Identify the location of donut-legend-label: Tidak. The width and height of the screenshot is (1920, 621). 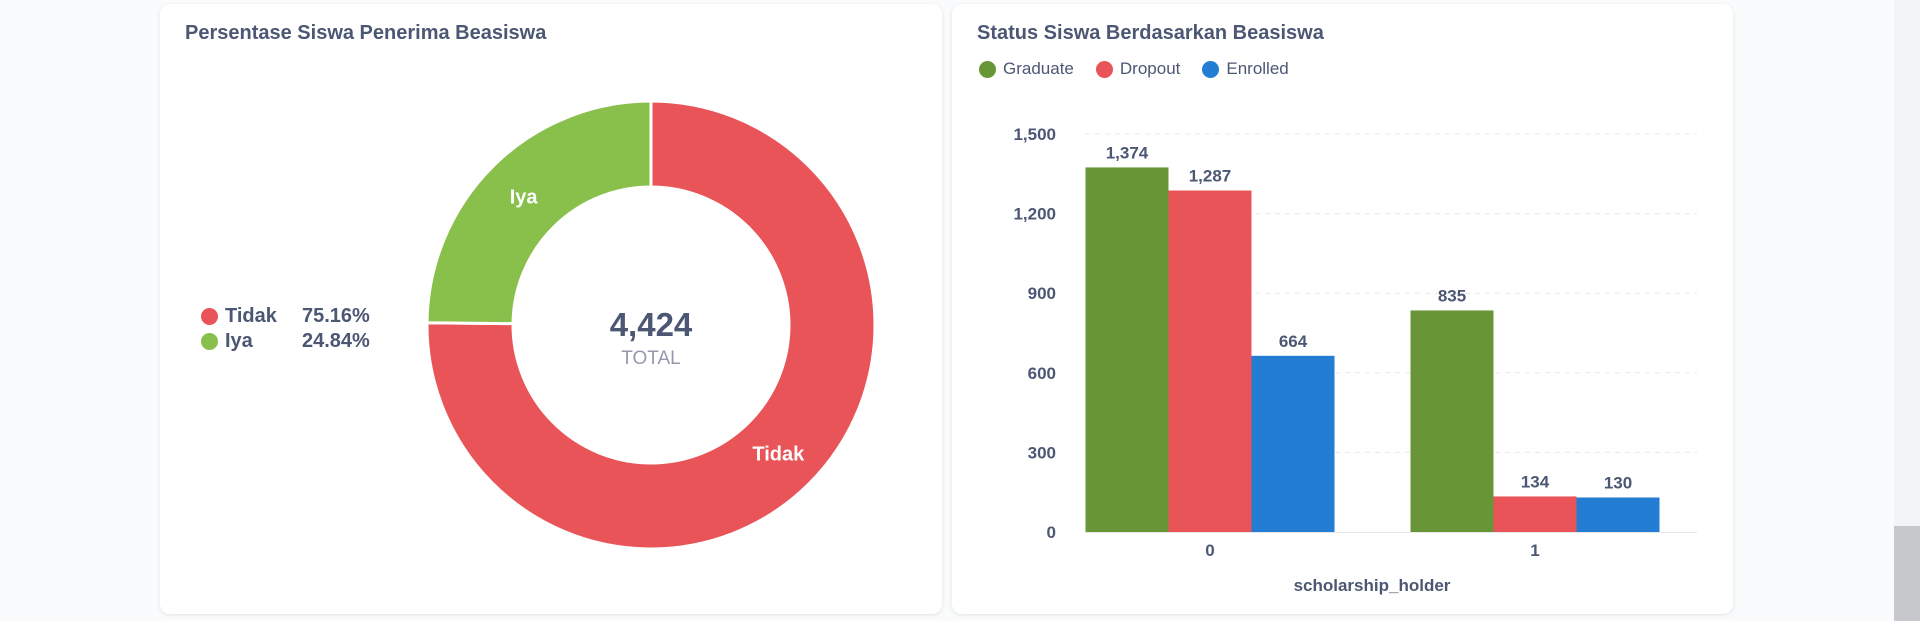
(251, 316).